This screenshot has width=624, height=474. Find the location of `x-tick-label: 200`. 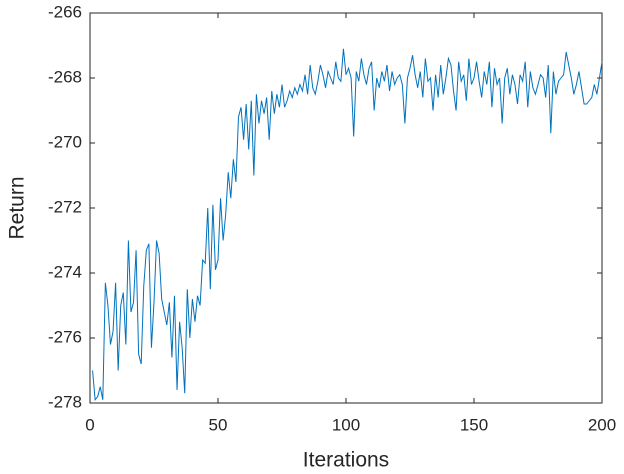

x-tick-label: 200 is located at coordinates (602, 424).